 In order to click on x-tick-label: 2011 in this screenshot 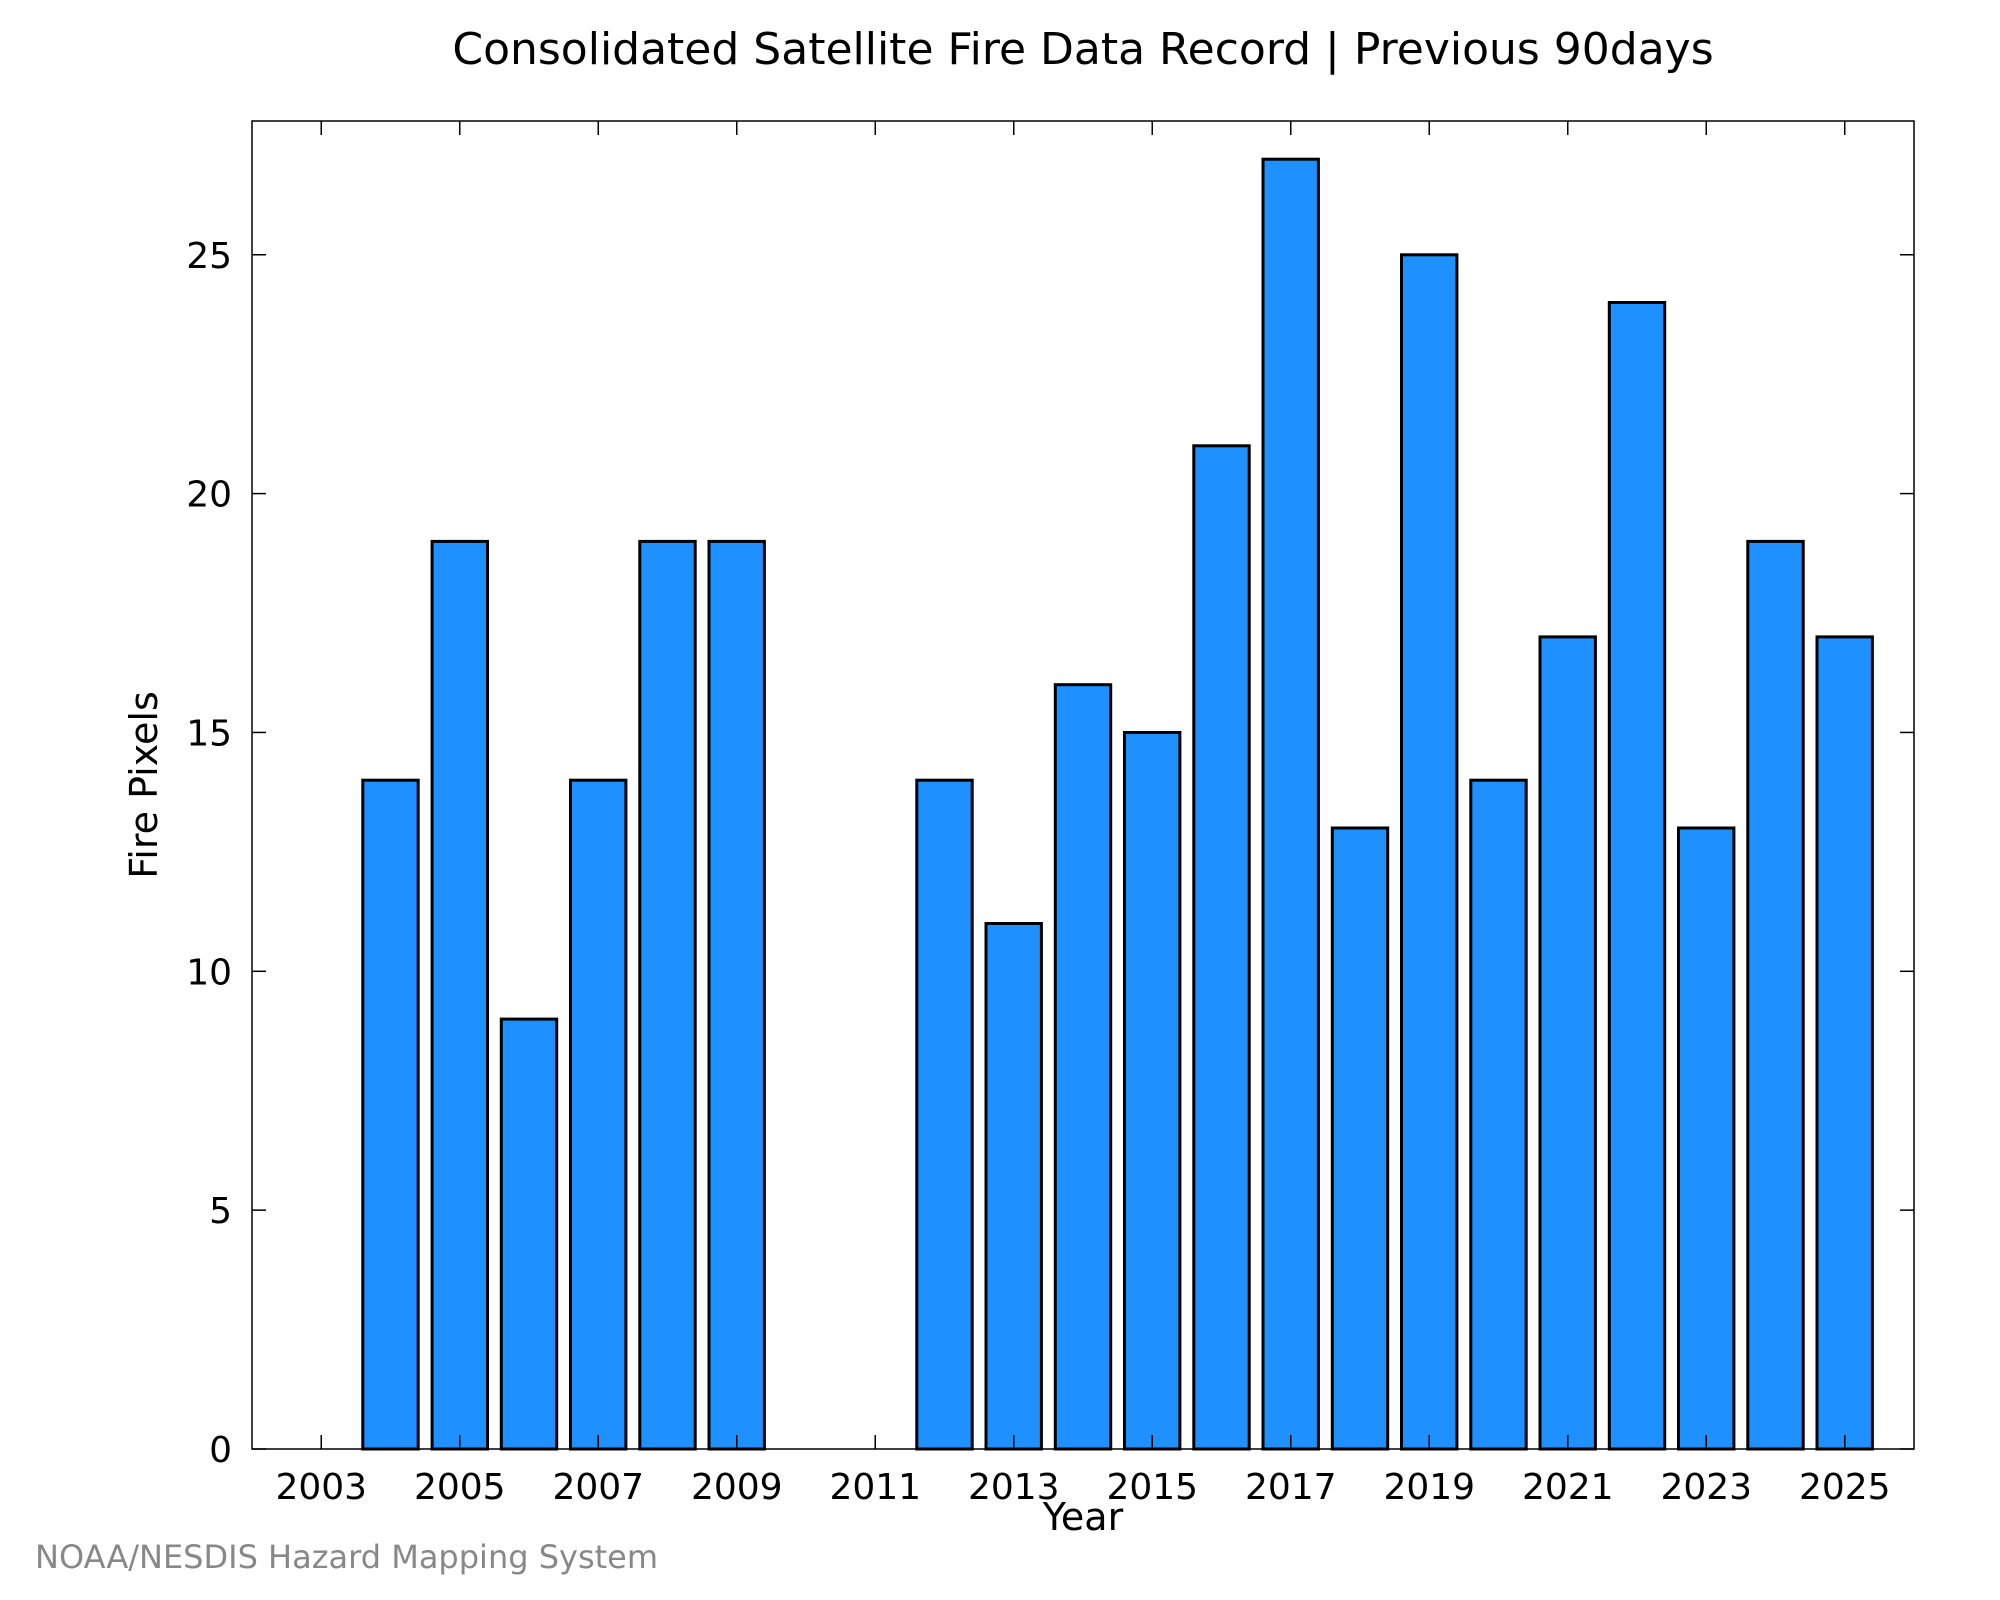, I will do `click(875, 1487)`.